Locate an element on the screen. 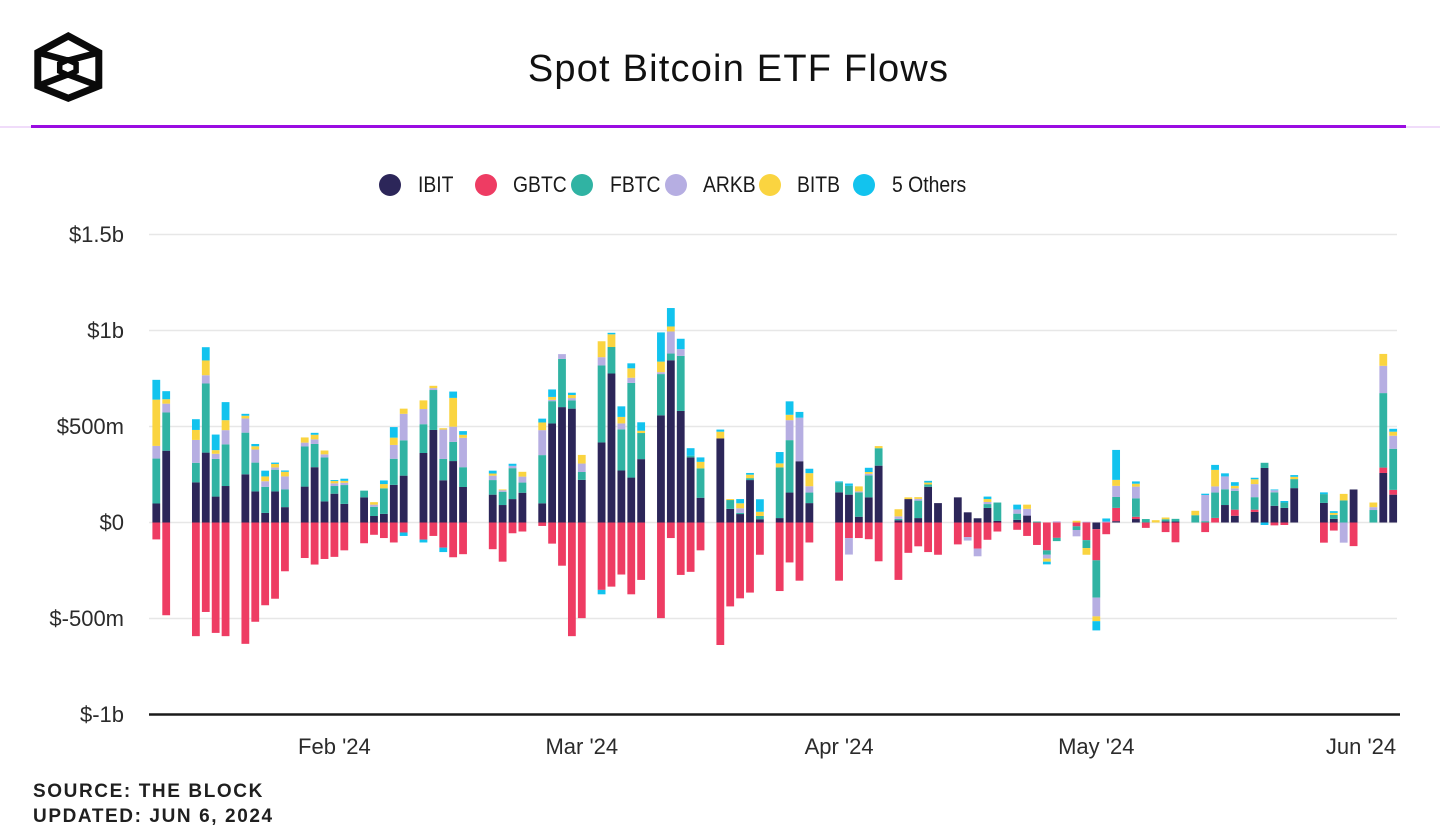  svg-text: $1.5b is located at coordinates (96, 234).